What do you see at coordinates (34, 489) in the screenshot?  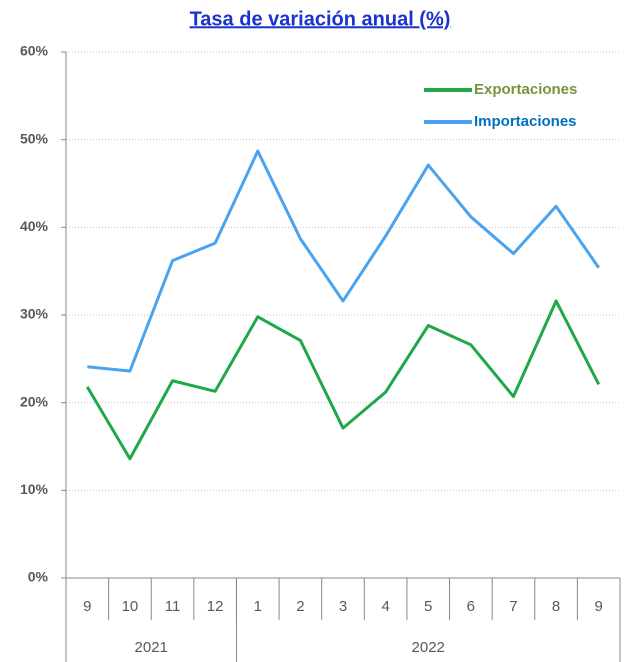 I see `y-tick-label: 10%` at bounding box center [34, 489].